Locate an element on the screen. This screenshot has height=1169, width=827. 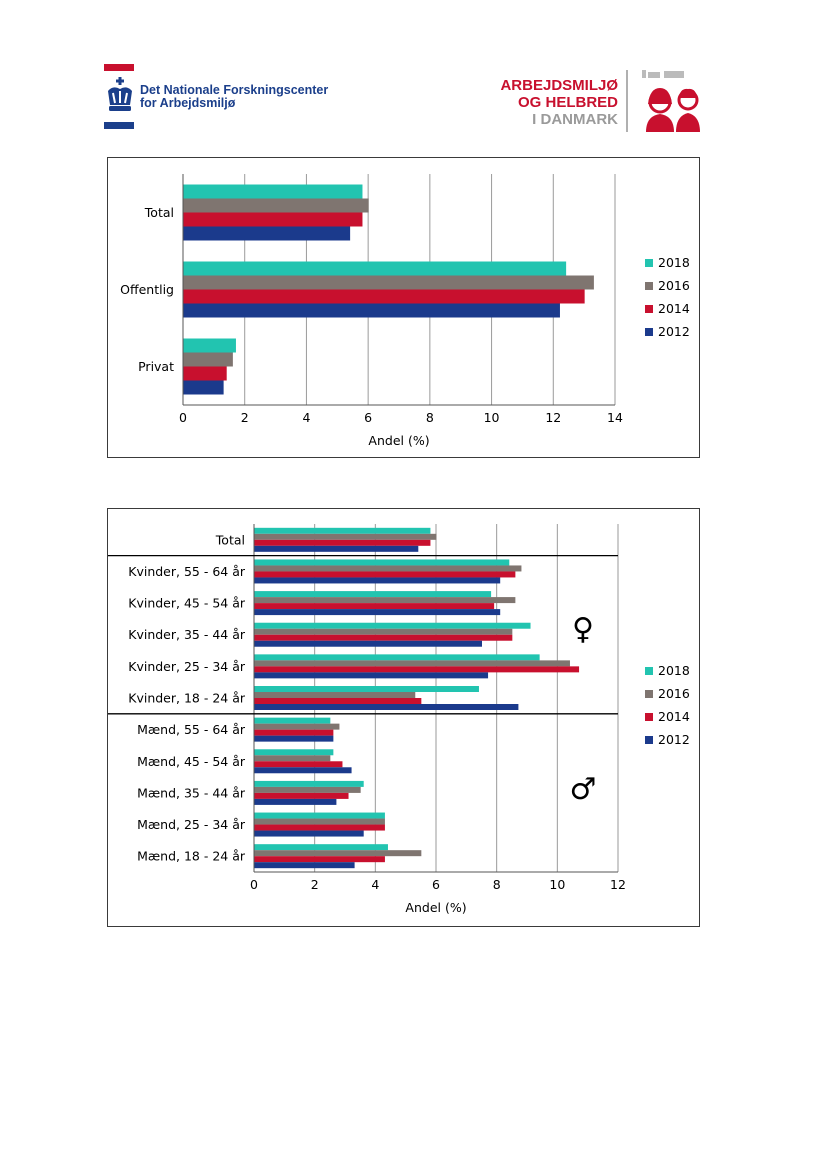
bar-2012-offentlig is located at coordinates (371, 310).